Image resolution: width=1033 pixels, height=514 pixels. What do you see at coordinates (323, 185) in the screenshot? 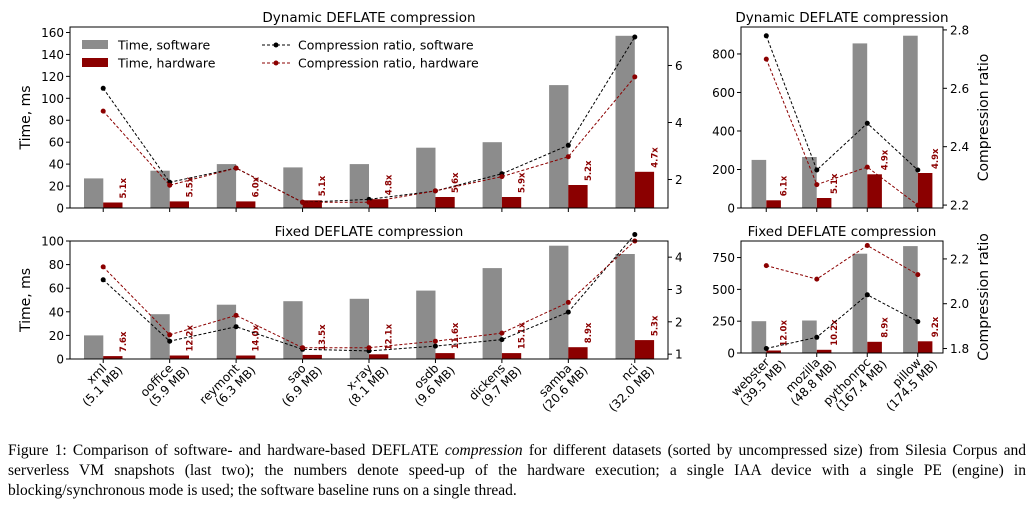
I see `speedup-label: 5.1x` at bounding box center [323, 185].